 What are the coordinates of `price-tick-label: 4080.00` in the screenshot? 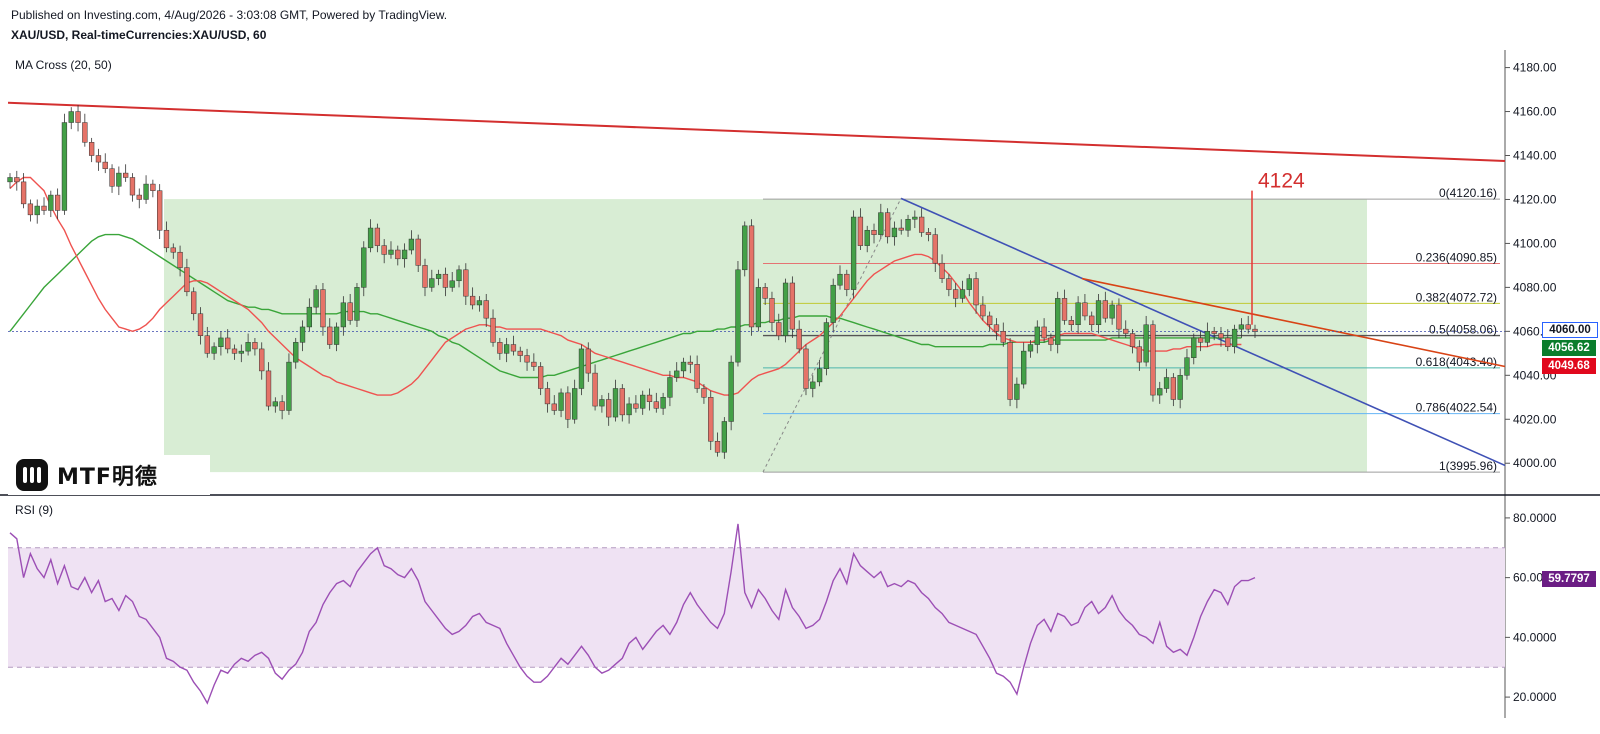 It's located at (1535, 287).